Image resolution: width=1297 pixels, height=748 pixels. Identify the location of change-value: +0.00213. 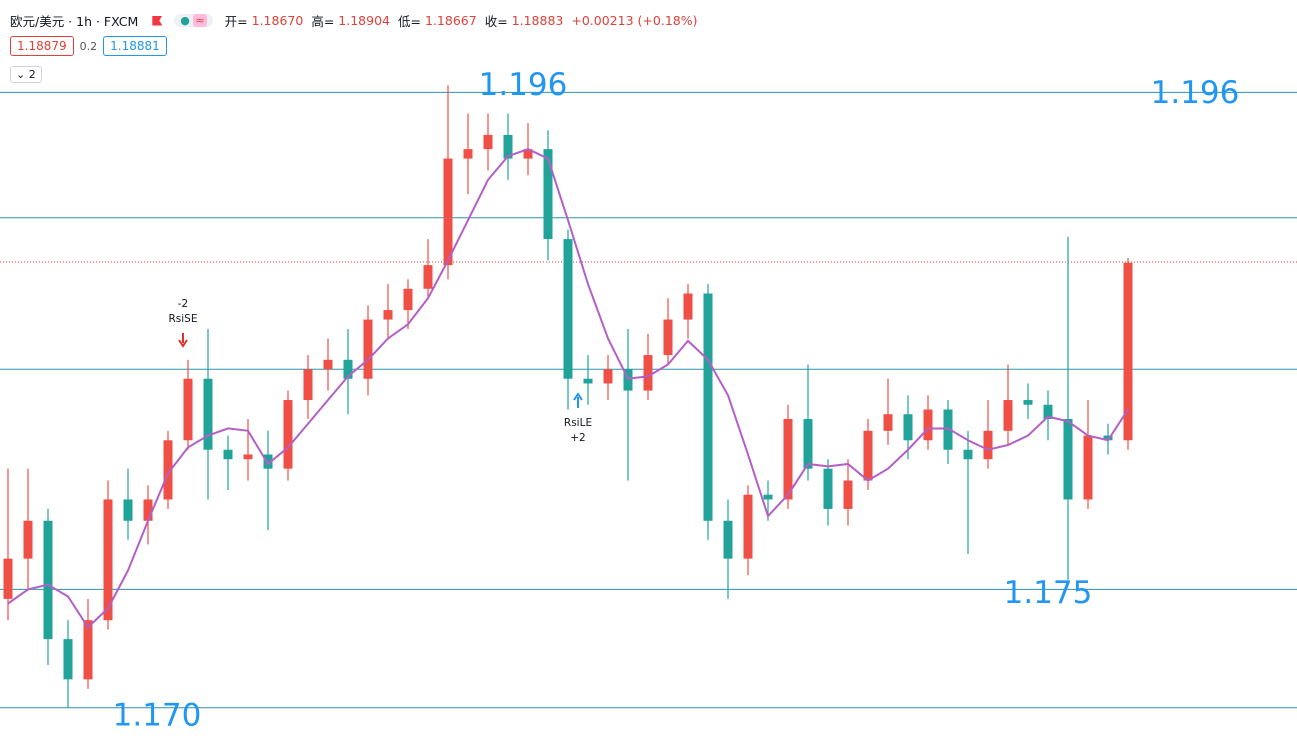
(602, 20).